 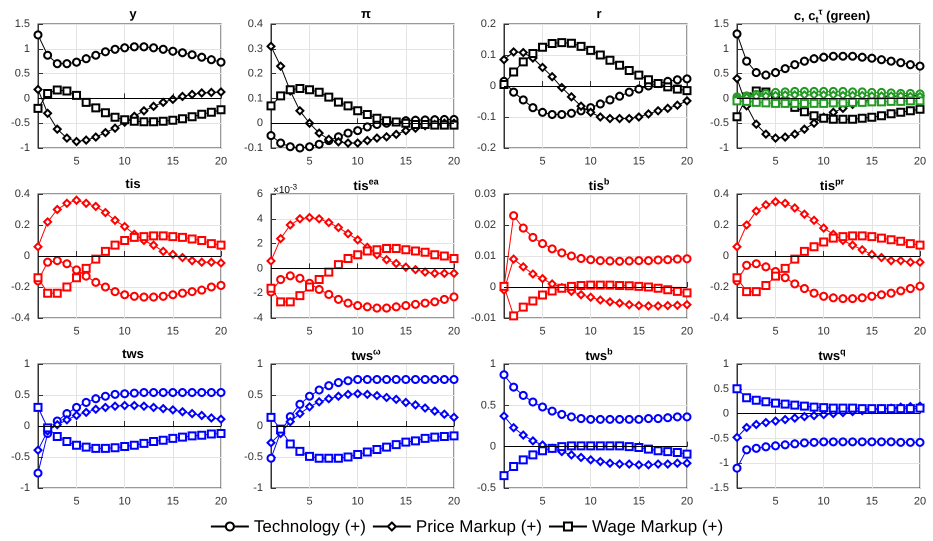 What do you see at coordinates (310, 526) in the screenshot?
I see `legend-label: Technology (+)` at bounding box center [310, 526].